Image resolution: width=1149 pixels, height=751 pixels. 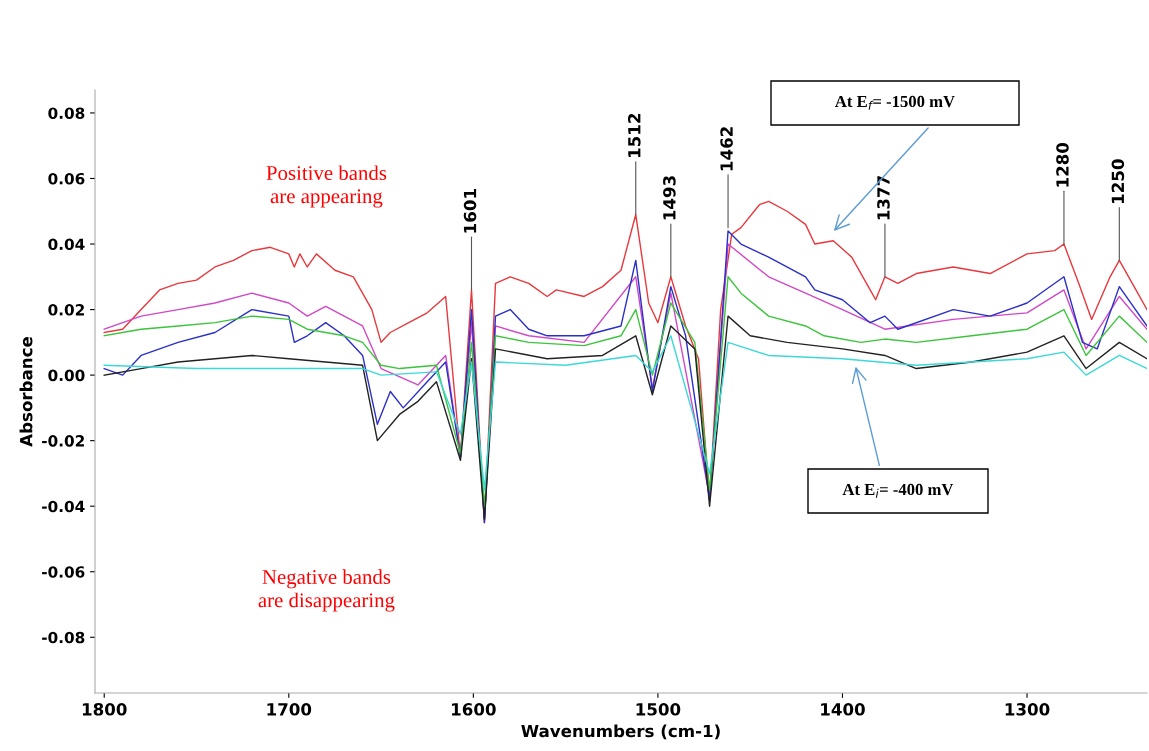 I want to click on annotation: At E$_{f}$= -1500 mV, so click(x=895, y=102).